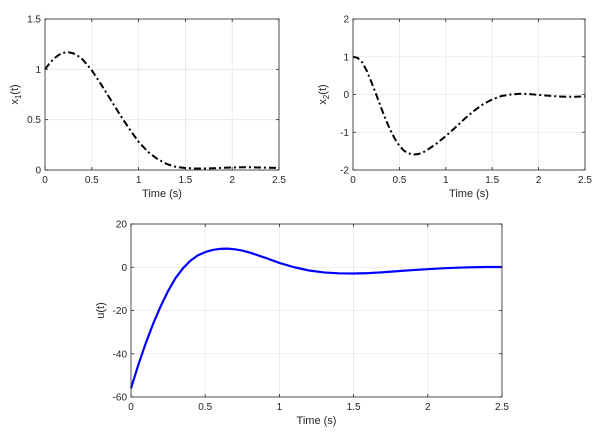 The image size is (603, 439). I want to click on y-tick-label: 2, so click(346, 20).